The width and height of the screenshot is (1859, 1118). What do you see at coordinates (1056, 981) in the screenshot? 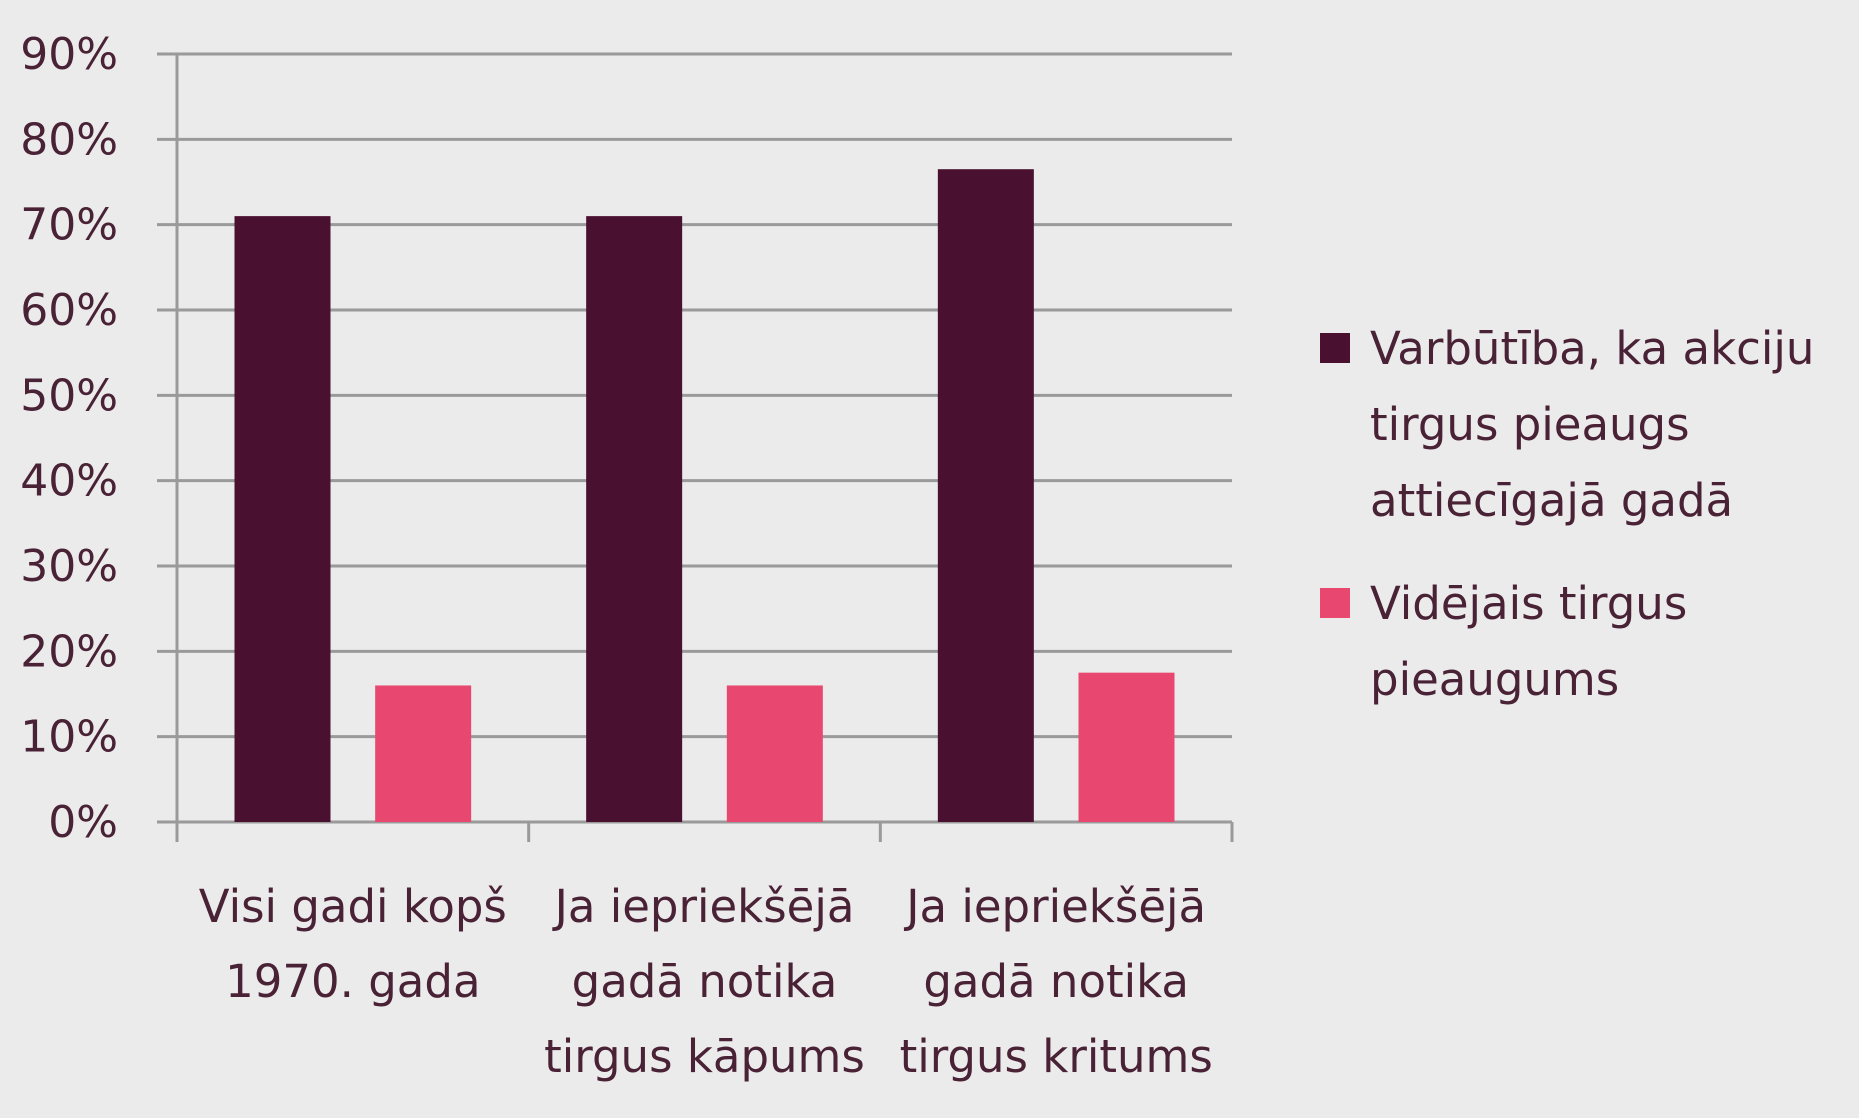
I see `x-category-label: Ja iepriekšējā gadā notika tirgus kritums` at bounding box center [1056, 981].